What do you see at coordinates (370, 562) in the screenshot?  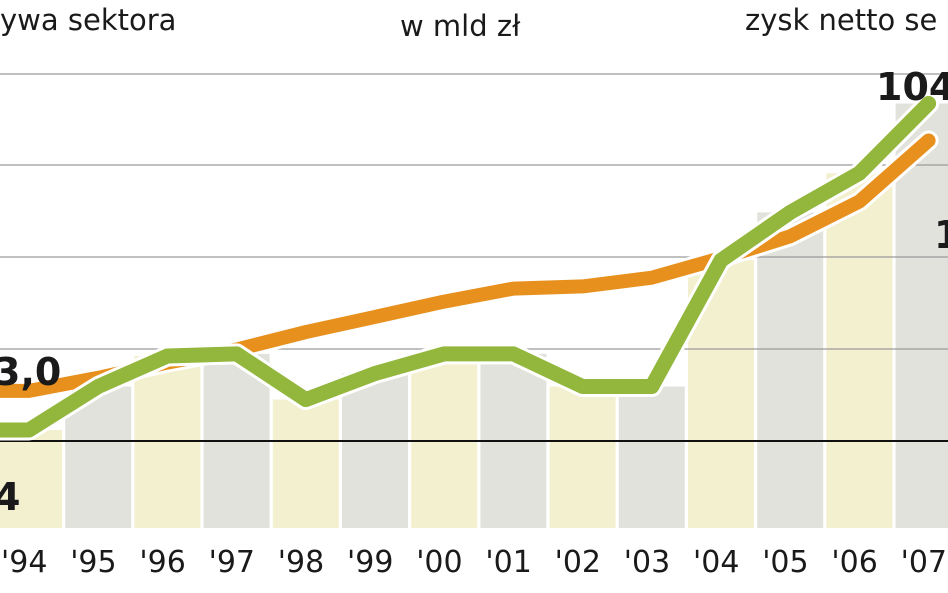 I see `tick-label-99: '99` at bounding box center [370, 562].